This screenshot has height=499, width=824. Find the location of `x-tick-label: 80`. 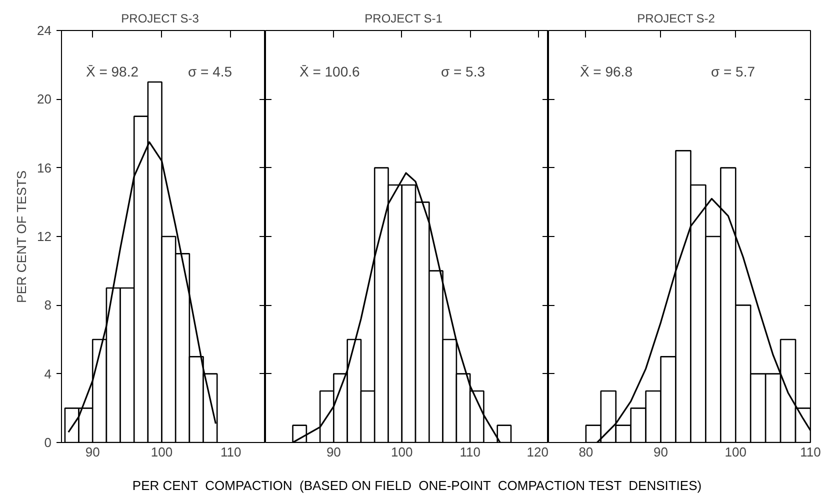

x-tick-label: 80 is located at coordinates (586, 452).